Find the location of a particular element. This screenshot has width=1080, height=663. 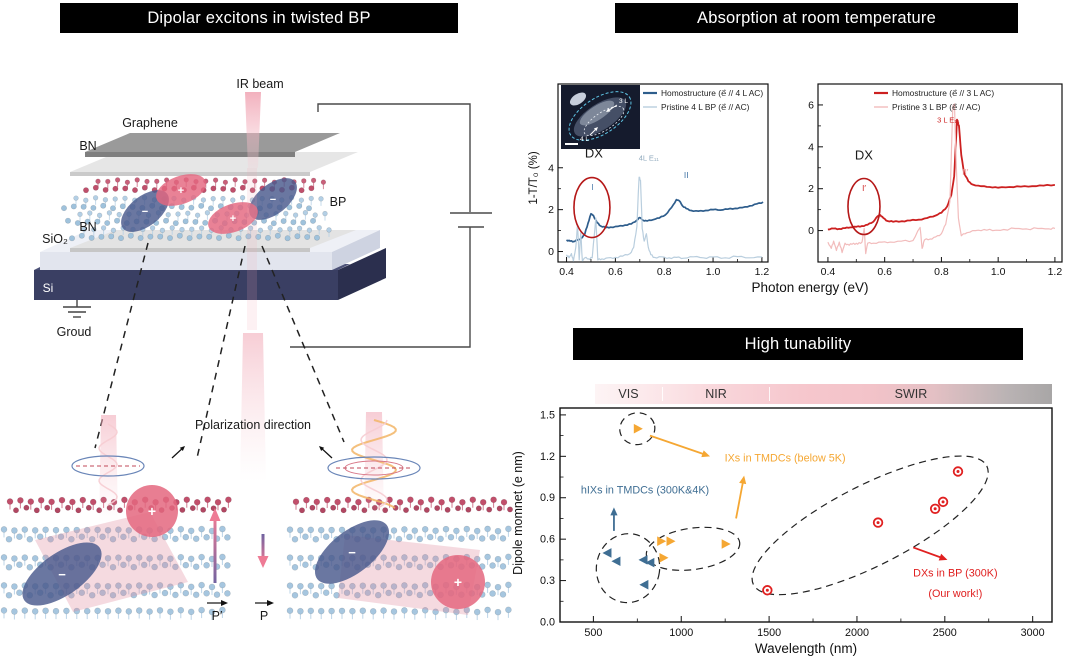

legend-label: Pristine 4 L BP (e⃗ // AC) is located at coordinates (705, 107).